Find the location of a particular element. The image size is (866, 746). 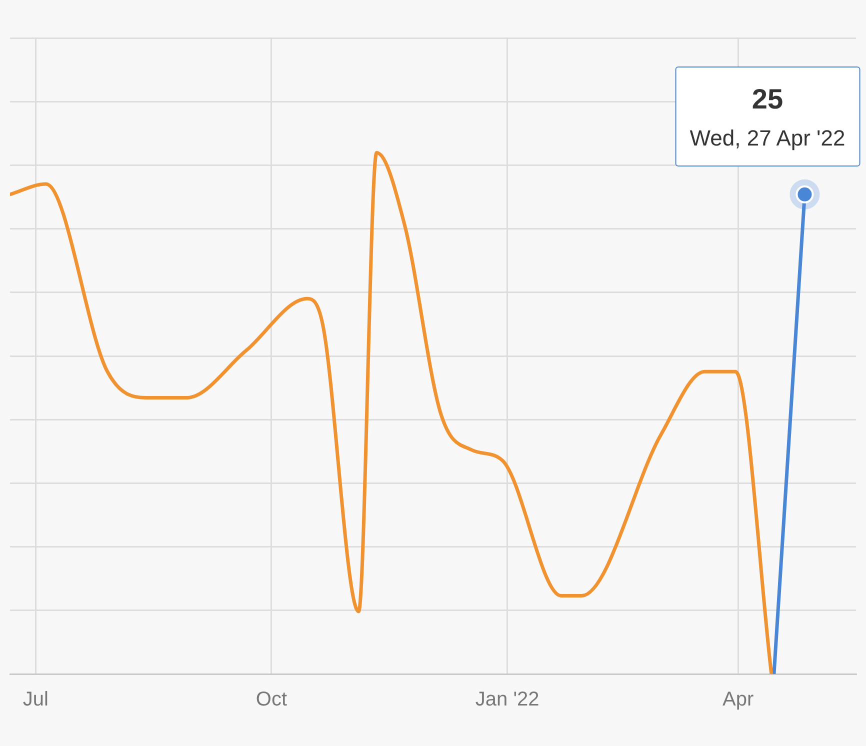

tooltip-box: 25 Wed, 27 Apr '22 is located at coordinates (767, 116).